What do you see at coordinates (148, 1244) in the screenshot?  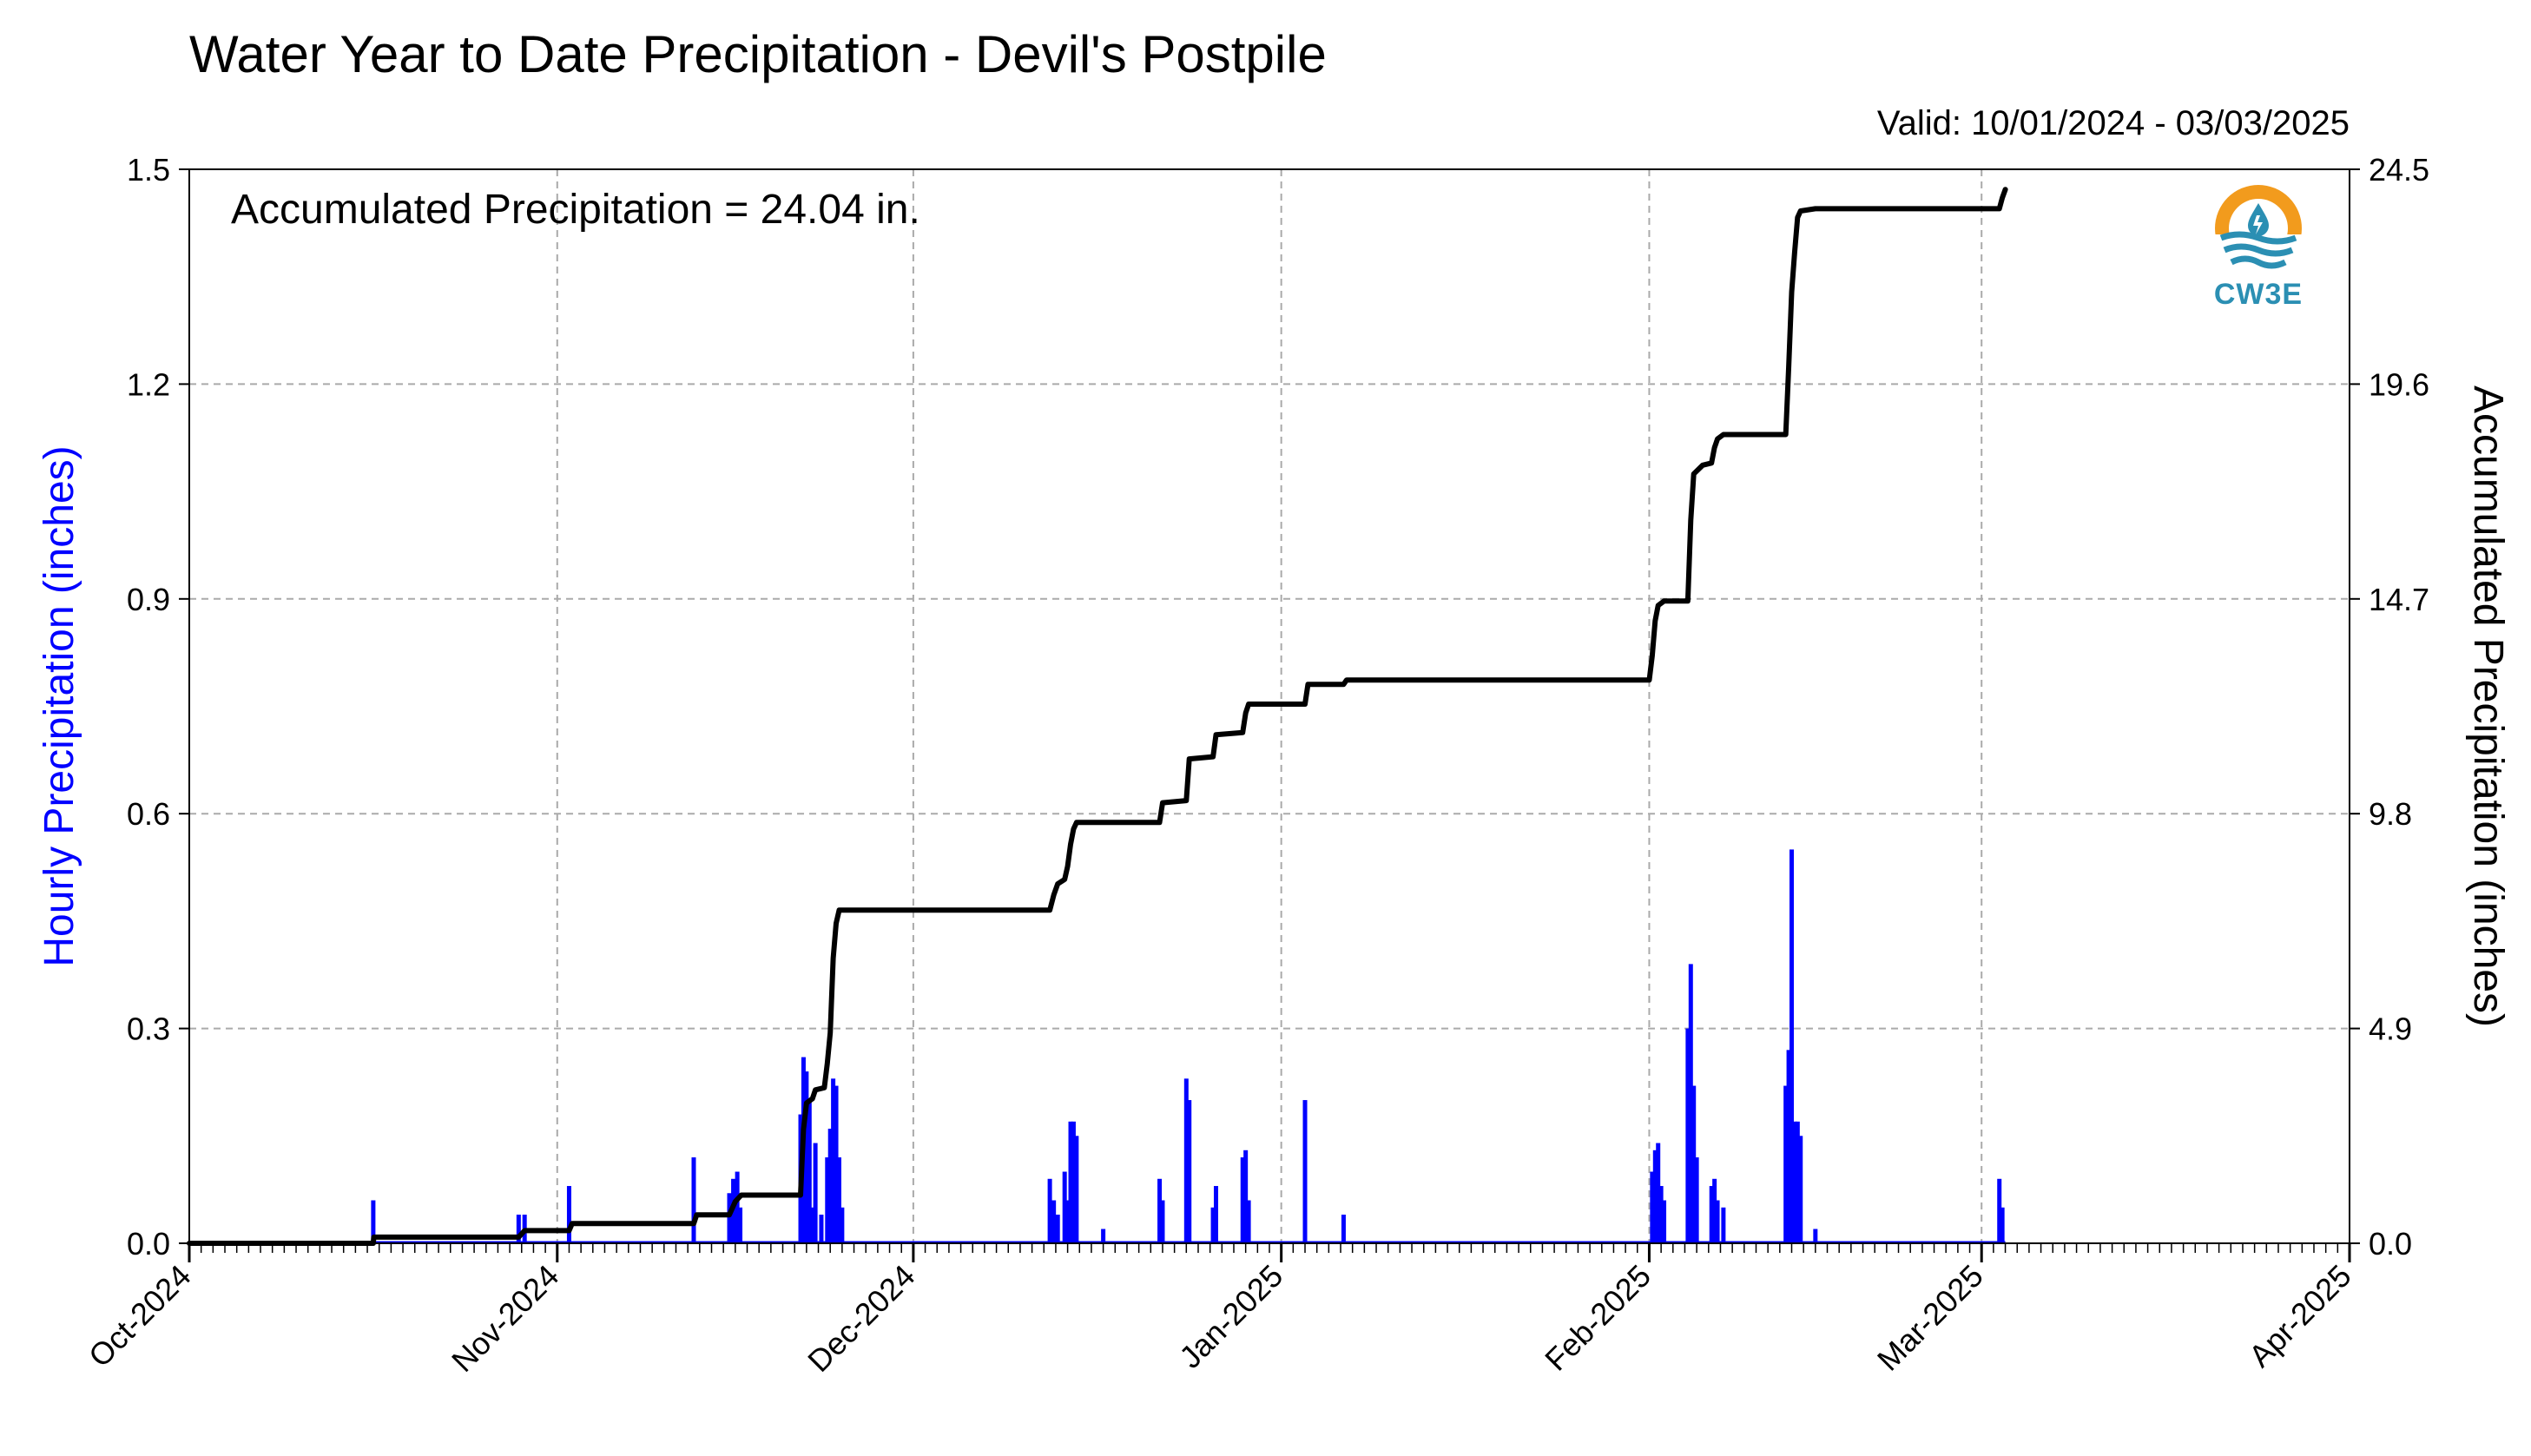 I see `y-tick-label-left: 0.0` at bounding box center [148, 1244].